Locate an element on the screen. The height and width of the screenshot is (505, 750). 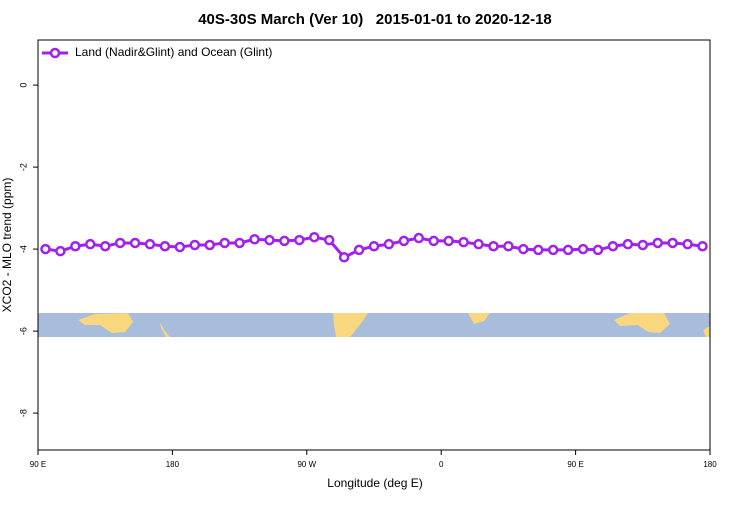
legend-label: Land (Nadir&Glint) and Ocean (Glint) is located at coordinates (173, 52).